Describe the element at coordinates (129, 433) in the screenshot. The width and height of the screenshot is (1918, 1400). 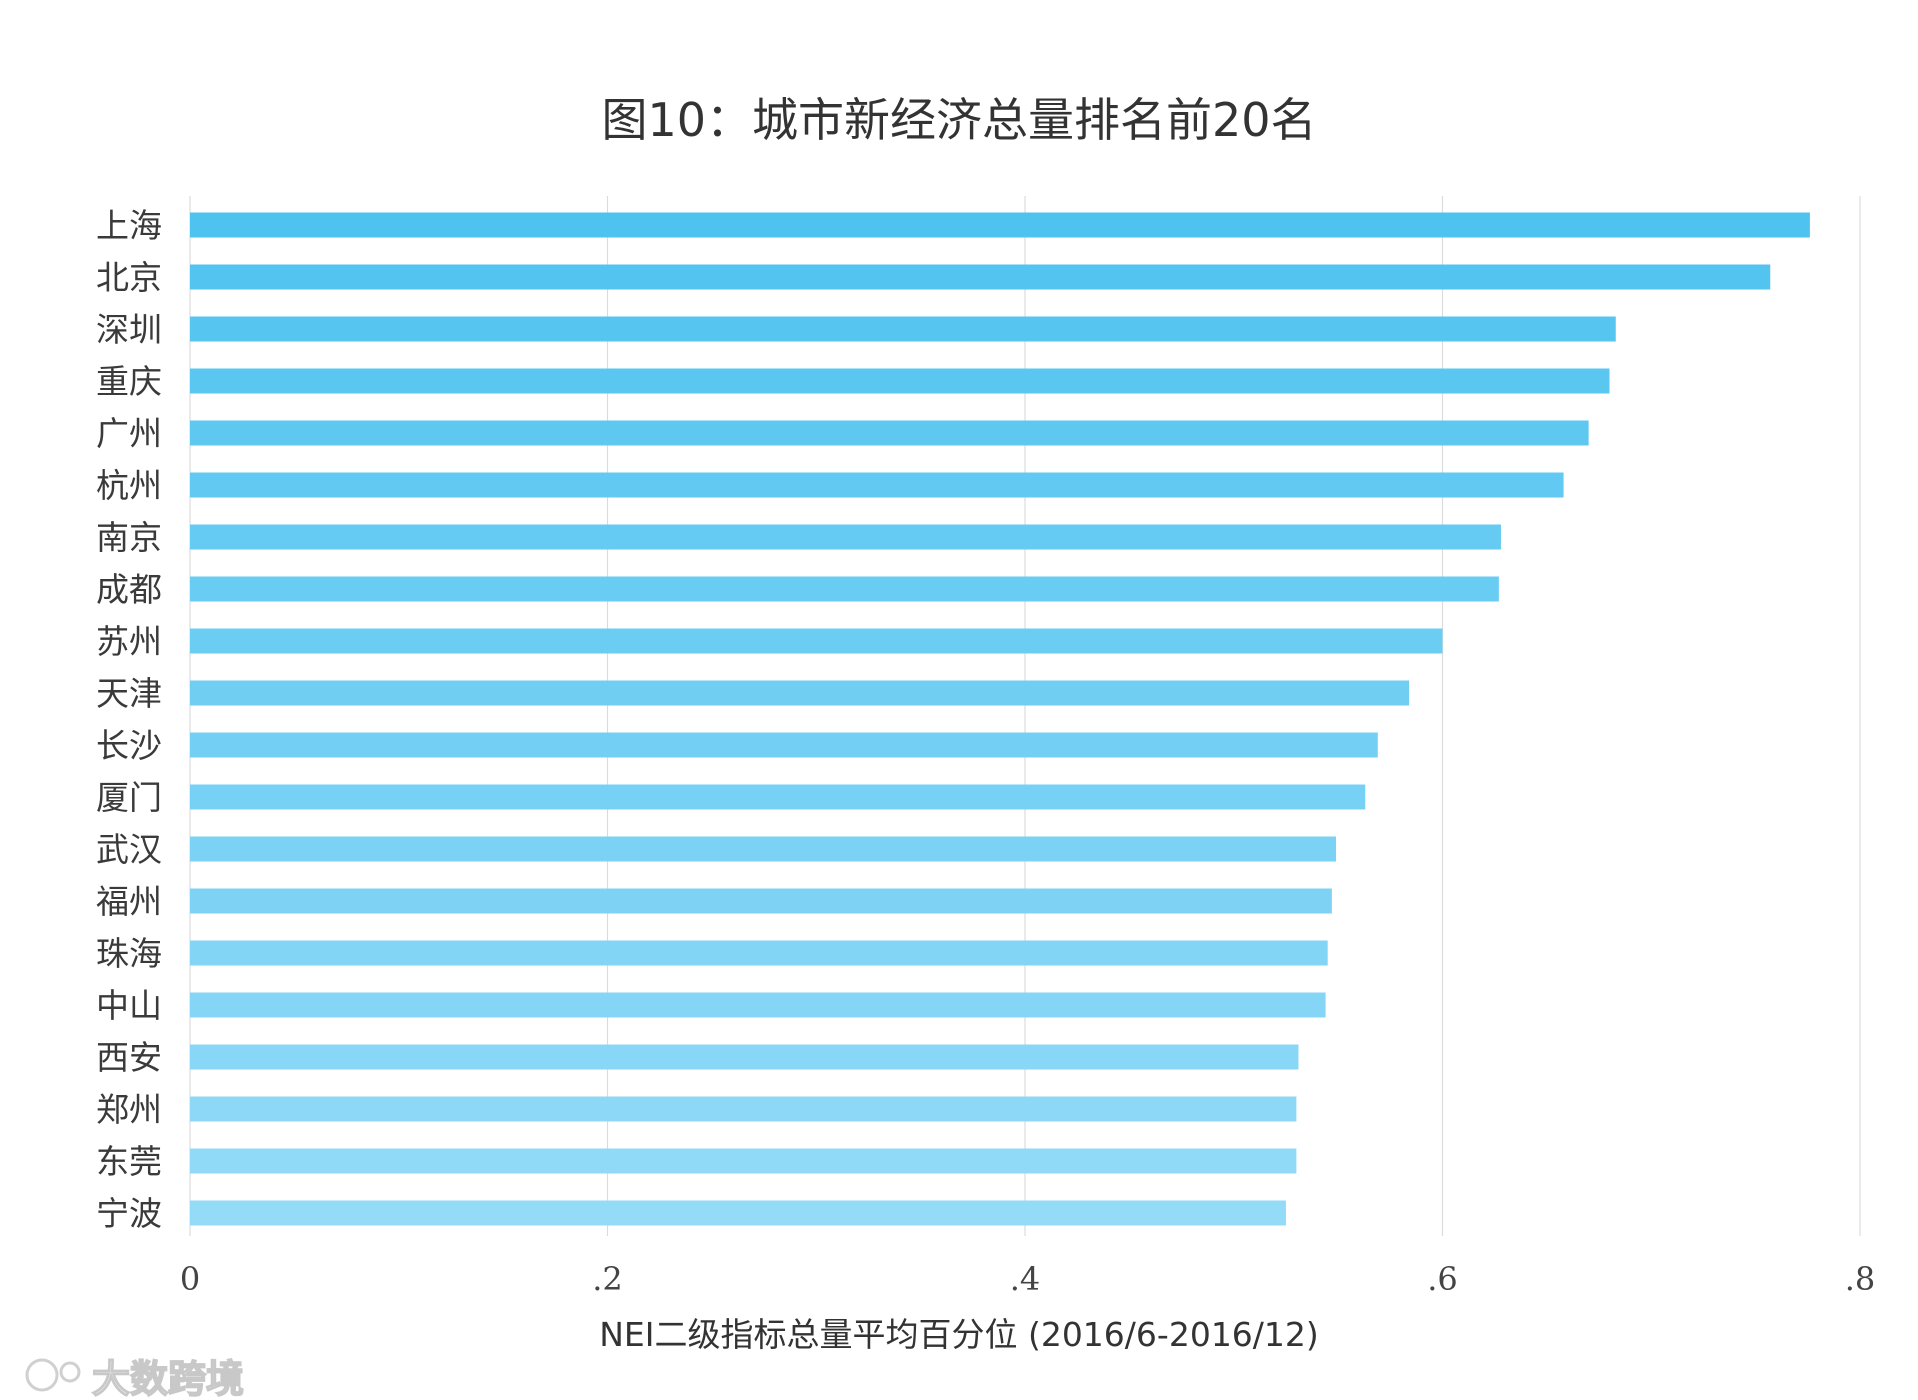
I see `category-label: 广州` at that location.